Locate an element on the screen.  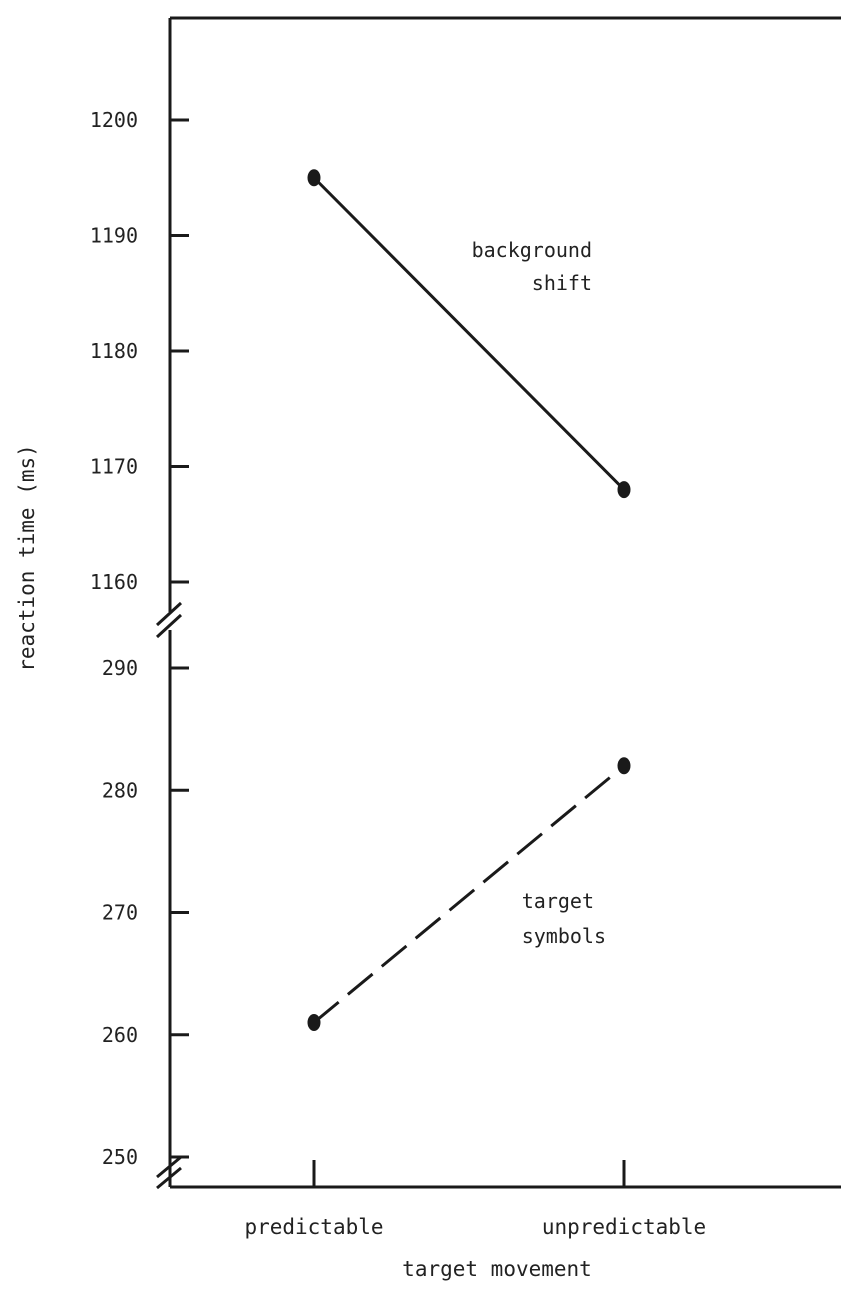
y-axis-title: reaction time (ms) is located at coordinates (27, 558).